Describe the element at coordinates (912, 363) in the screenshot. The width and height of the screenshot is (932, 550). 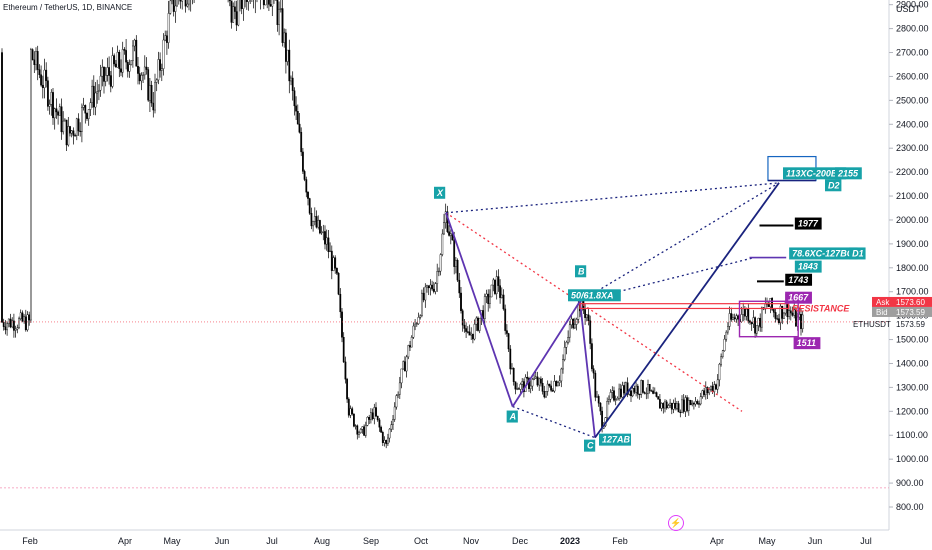
I see `price-tick-label: 1400.00` at that location.